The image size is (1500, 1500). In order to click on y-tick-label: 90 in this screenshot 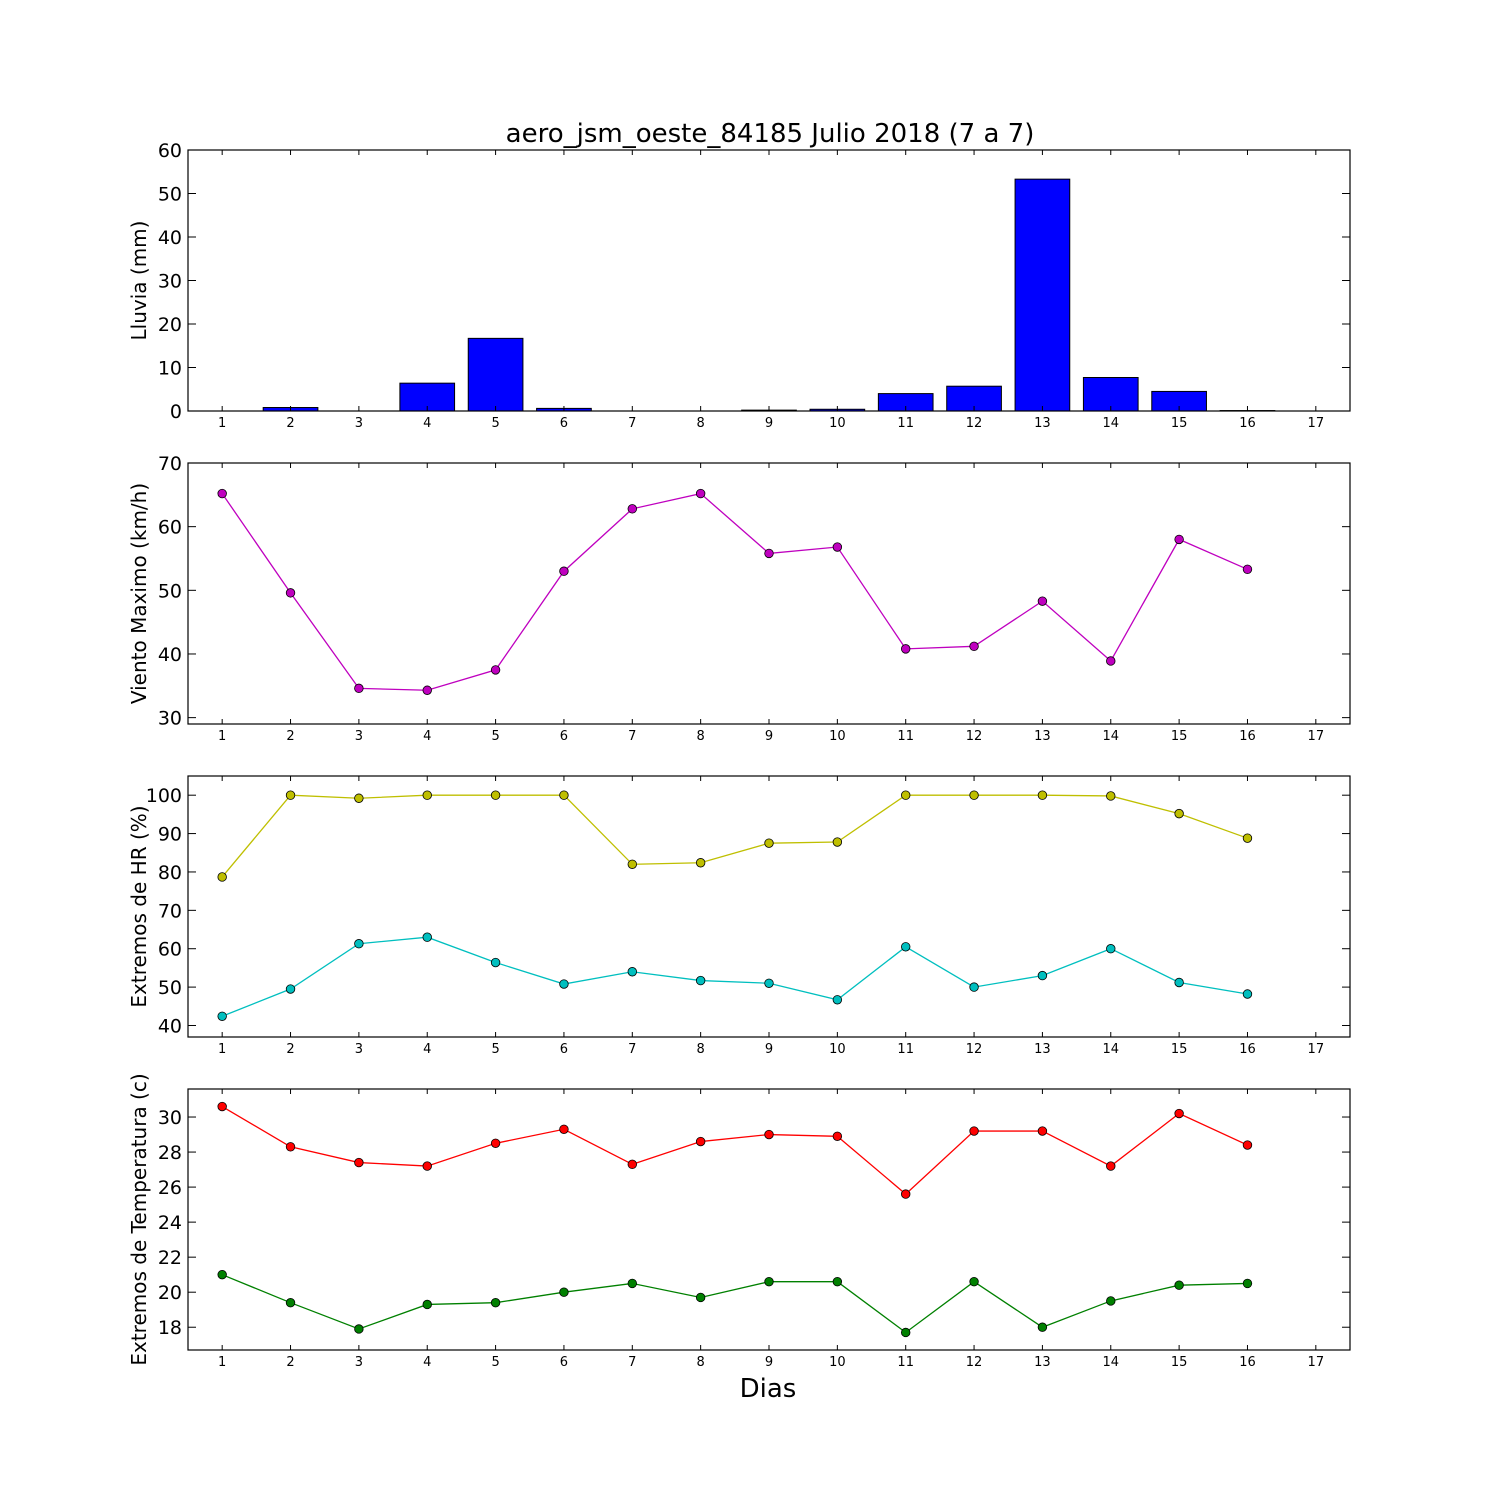, I will do `click(170, 835)`.